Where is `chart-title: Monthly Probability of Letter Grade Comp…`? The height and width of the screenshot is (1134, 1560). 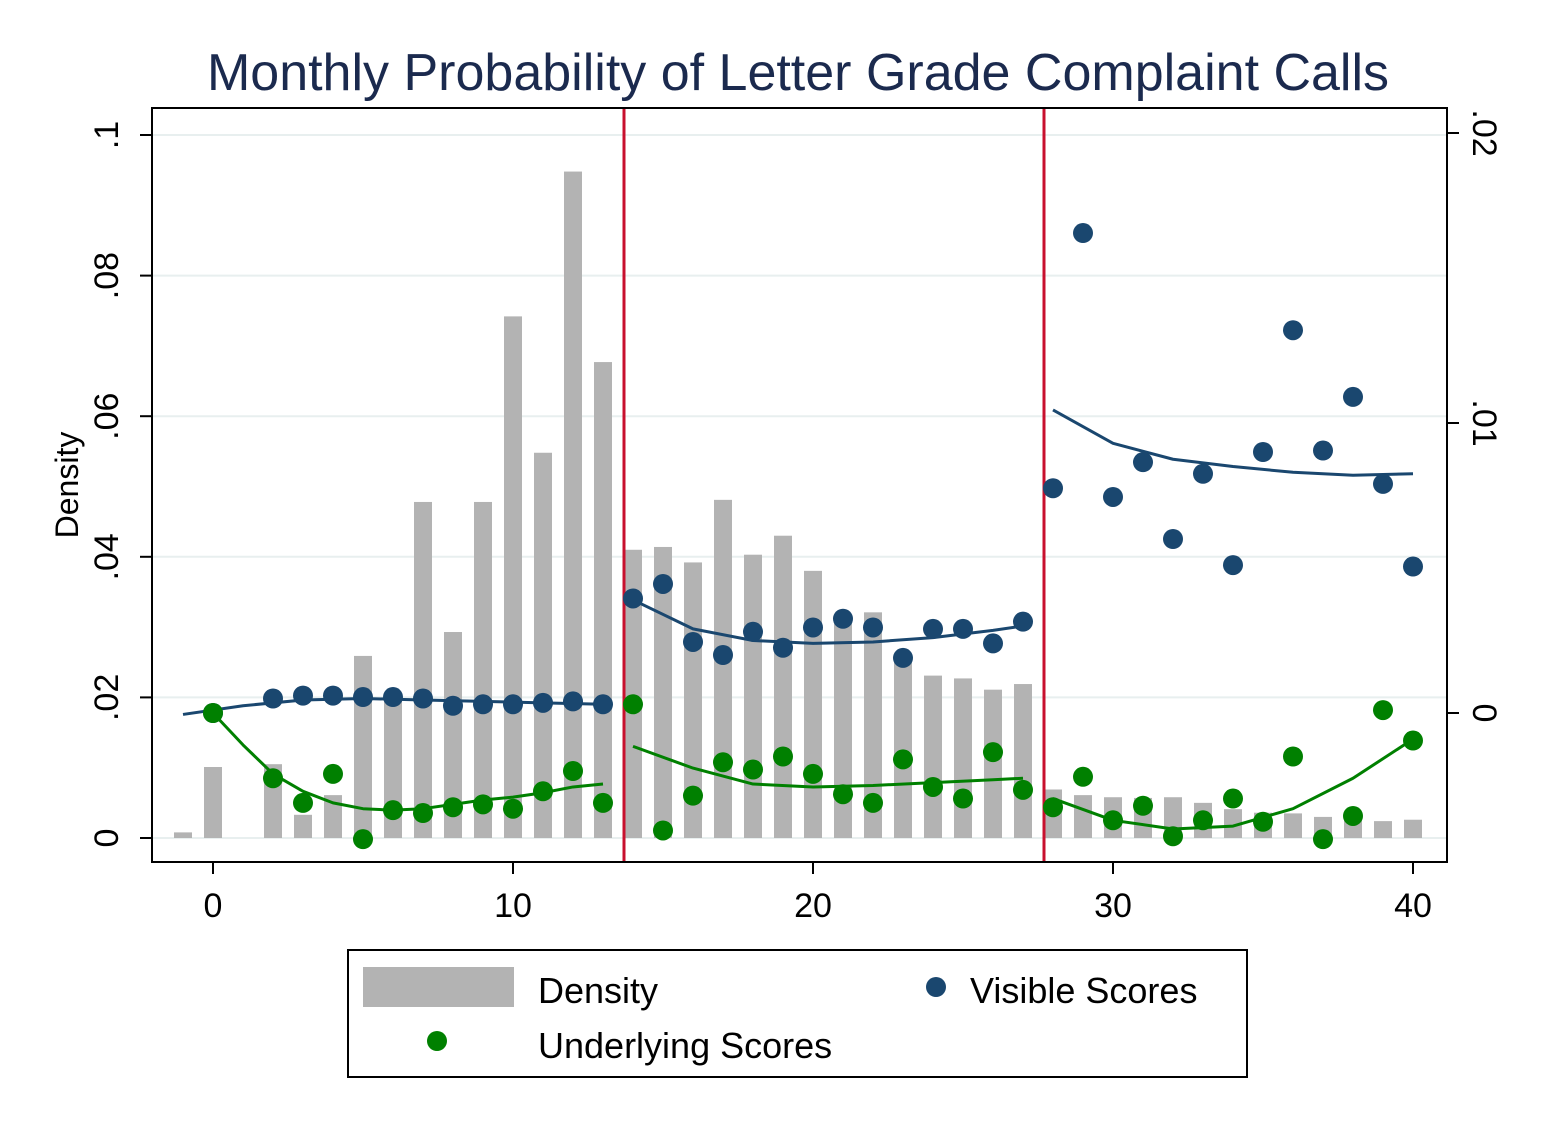 chart-title: Monthly Probability of Letter Grade Comp… is located at coordinates (798, 73).